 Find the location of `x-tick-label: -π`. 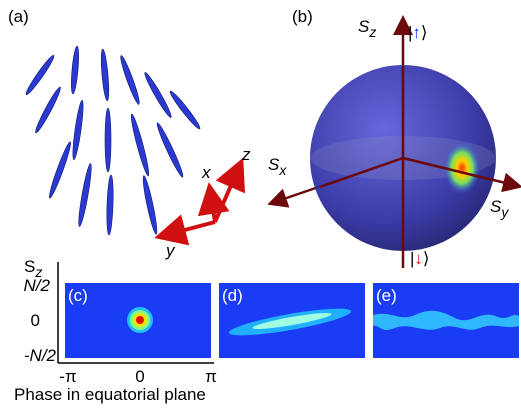

x-tick-label: -π is located at coordinates (67, 376).